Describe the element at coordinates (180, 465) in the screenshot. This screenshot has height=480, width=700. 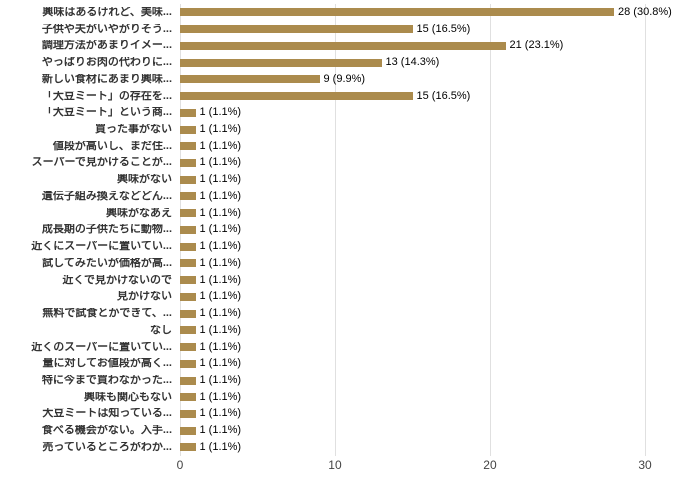
I see `x-tick-label: 0` at that location.